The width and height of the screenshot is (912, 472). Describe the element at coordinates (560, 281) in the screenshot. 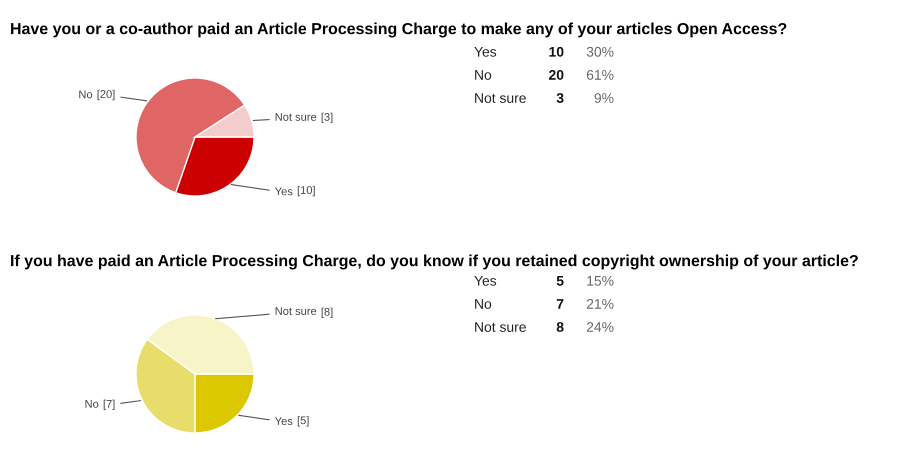

I see `text: 5` at that location.